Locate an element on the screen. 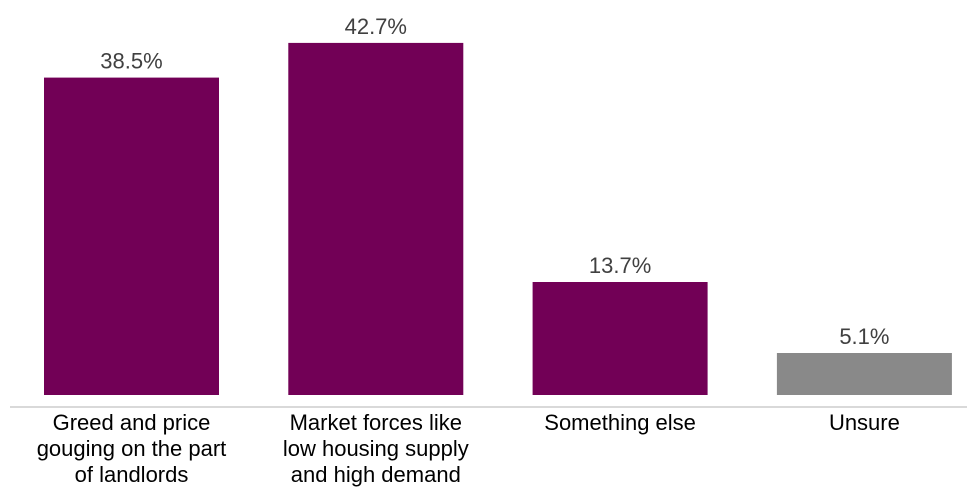 Image resolution: width=967 pixels, height=495 pixels. category-label-line: gouging on the part is located at coordinates (132, 448).